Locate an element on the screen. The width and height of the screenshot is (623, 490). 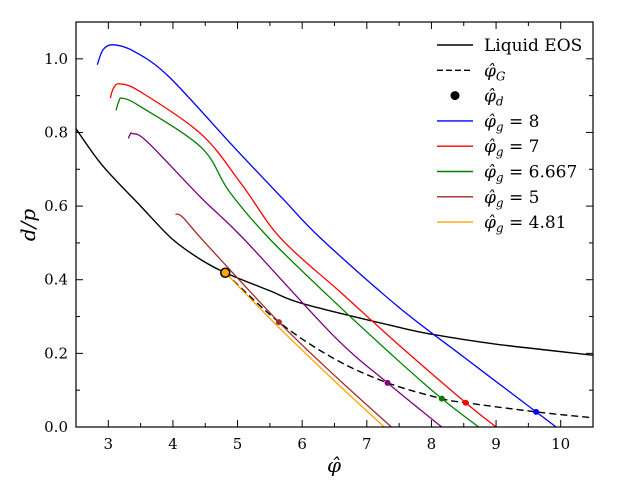
x-tick-label: 6 is located at coordinates (302, 444).